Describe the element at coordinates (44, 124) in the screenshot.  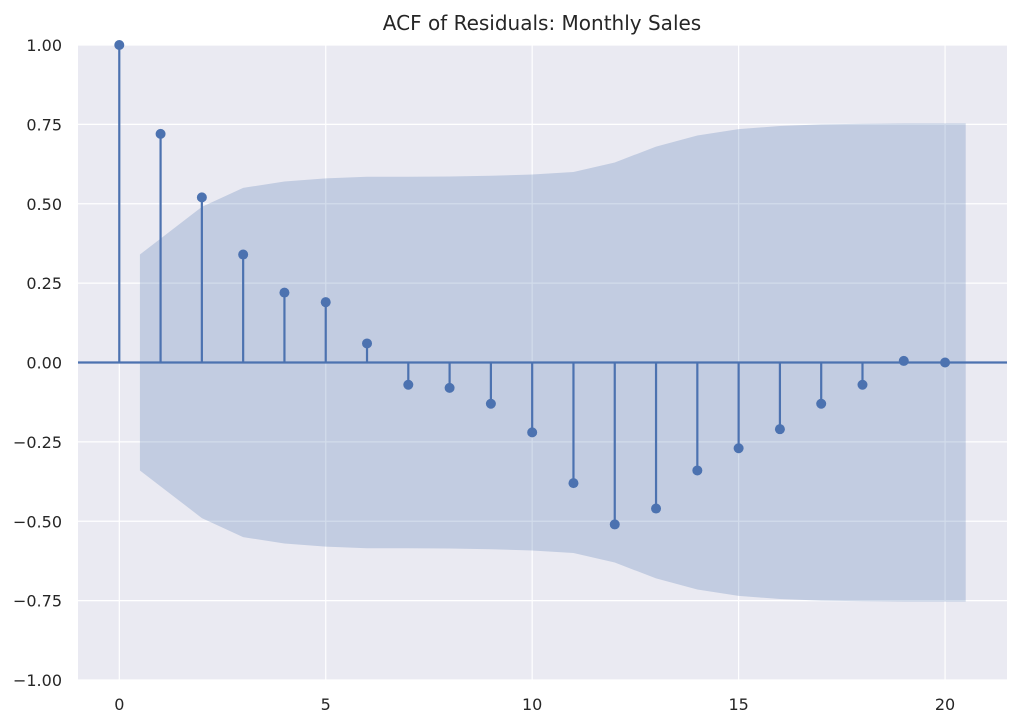
I see `y-tick-label: 0.75` at that location.